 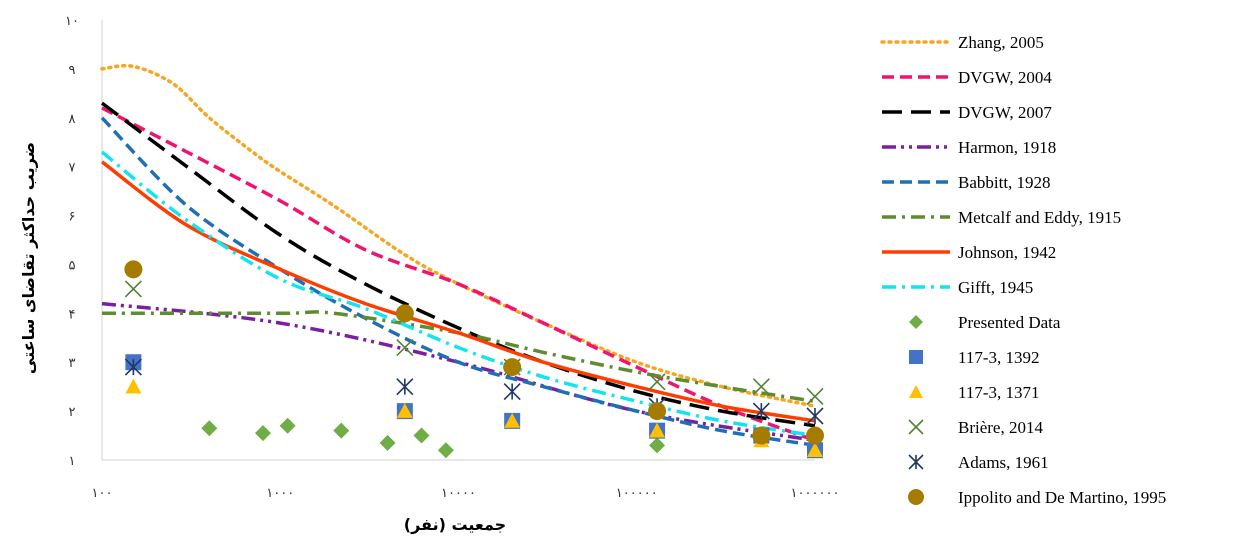 I want to click on legend-label-117-3-1371: 117-3, 1371, so click(x=999, y=392).